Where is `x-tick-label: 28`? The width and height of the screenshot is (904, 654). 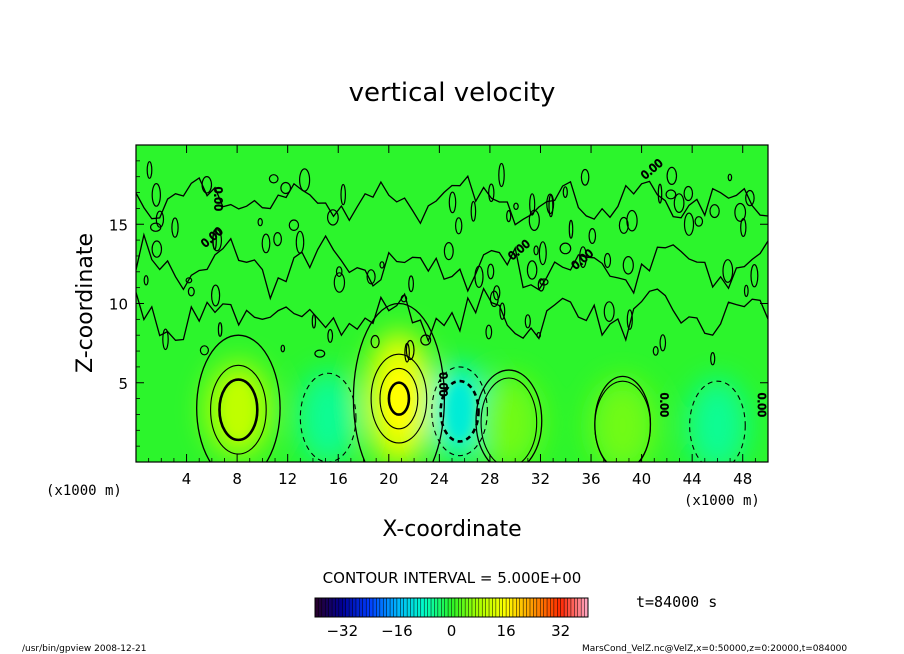 x-tick-label: 28 is located at coordinates (489, 479).